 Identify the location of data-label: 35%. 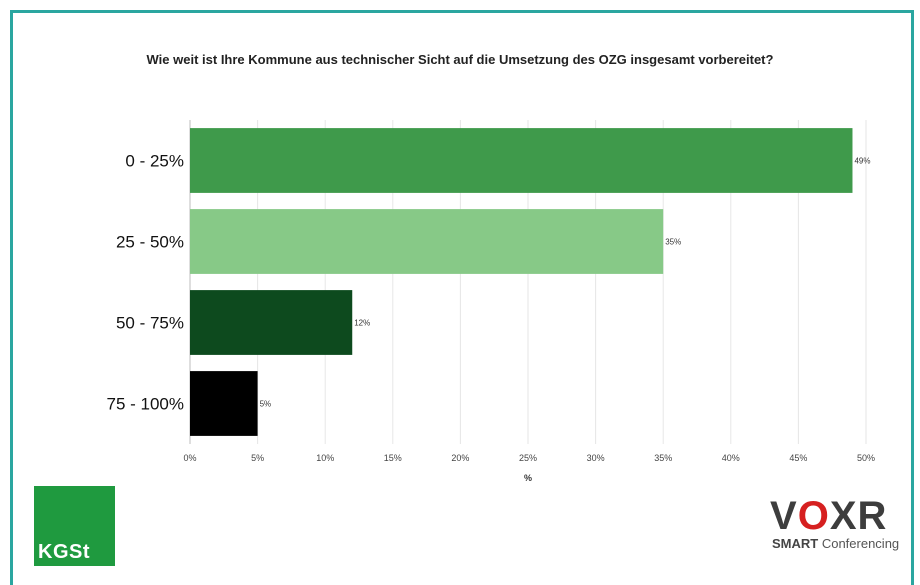
(673, 242).